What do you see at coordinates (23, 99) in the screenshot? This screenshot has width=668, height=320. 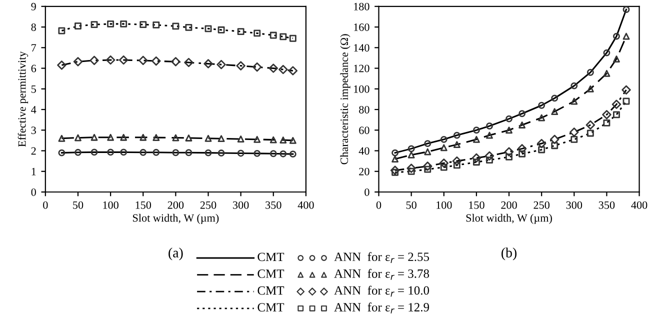 I see `y-axis-title: Effective permittivity` at bounding box center [23, 99].